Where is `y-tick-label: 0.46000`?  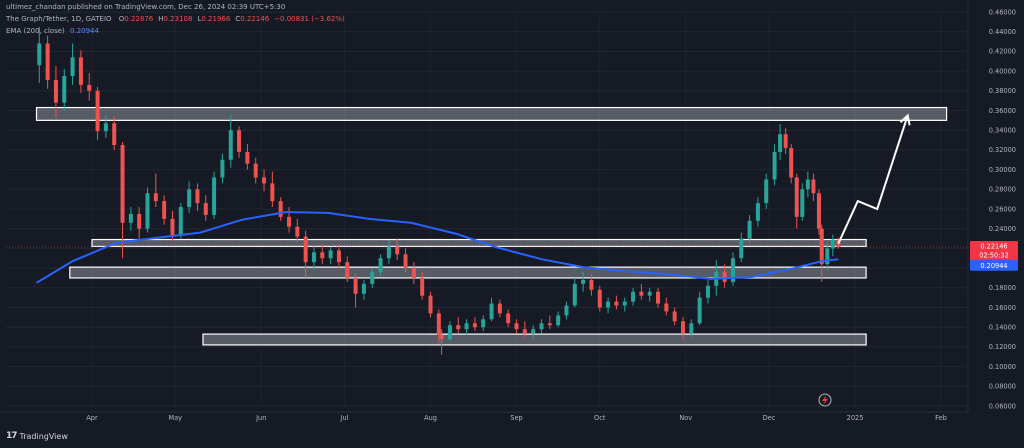
y-tick-label: 0.46000 is located at coordinates (1002, 12).